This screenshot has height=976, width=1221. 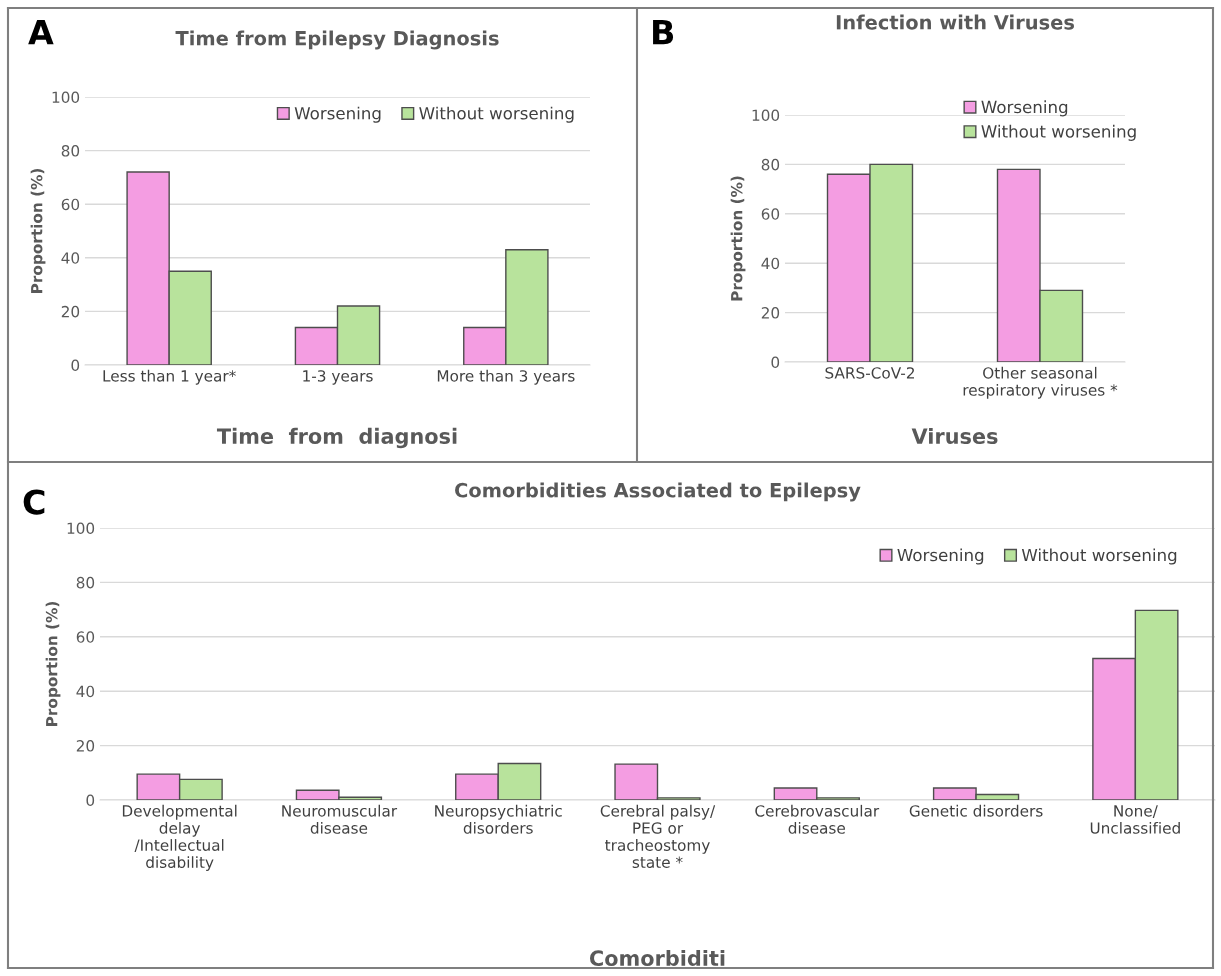 What do you see at coordinates (657, 958) in the screenshot?
I see `x-axis-title: Comorbiditi` at bounding box center [657, 958].